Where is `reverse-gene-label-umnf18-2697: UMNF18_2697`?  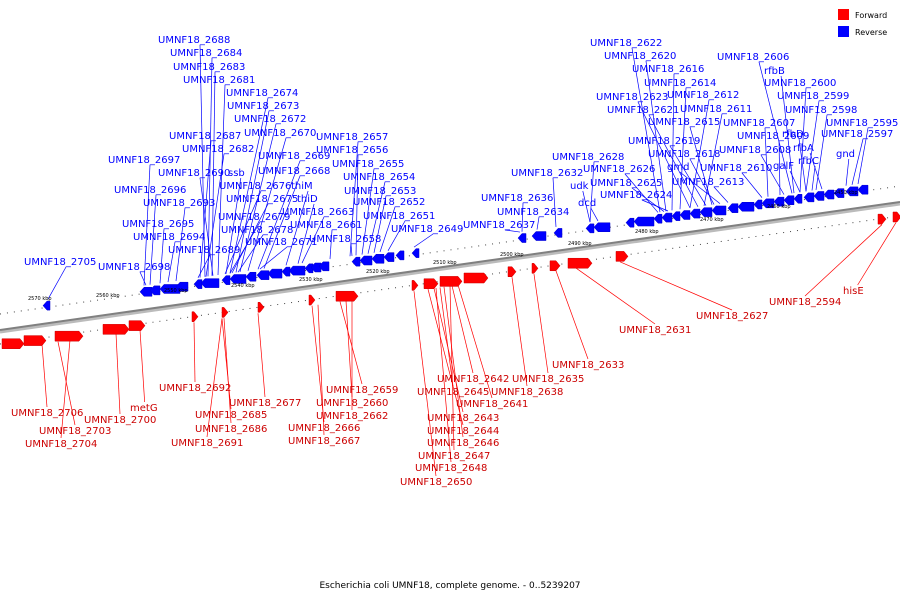 reverse-gene-label-umnf18-2697: UMNF18_2697 is located at coordinates (144, 160).